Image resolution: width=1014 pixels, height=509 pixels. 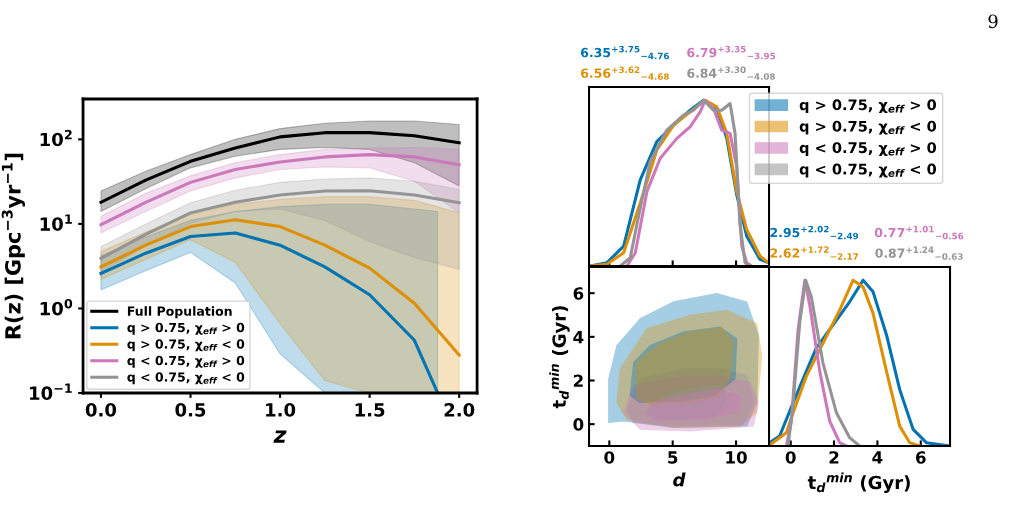 What do you see at coordinates (814, 253) in the screenshot?
I see `text: 2.62$^{+1.72}$$_{−2.17}$` at bounding box center [814, 253].